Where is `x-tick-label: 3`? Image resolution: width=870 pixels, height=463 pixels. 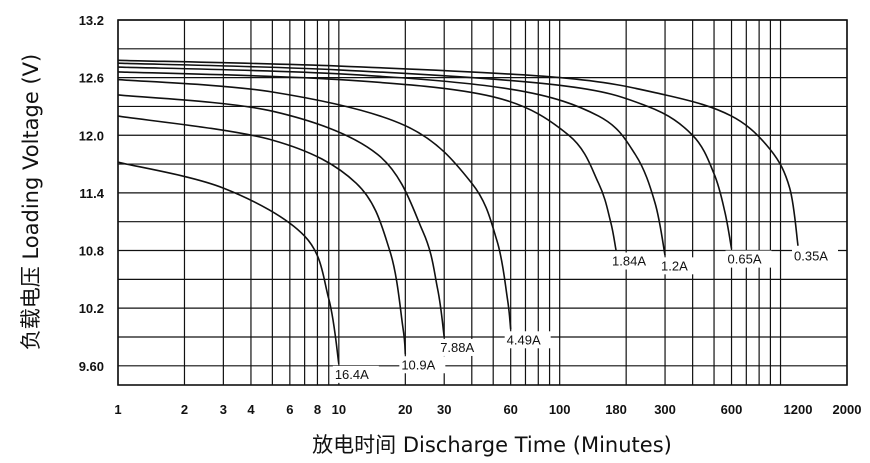 x-tick-label: 3 is located at coordinates (223, 409).